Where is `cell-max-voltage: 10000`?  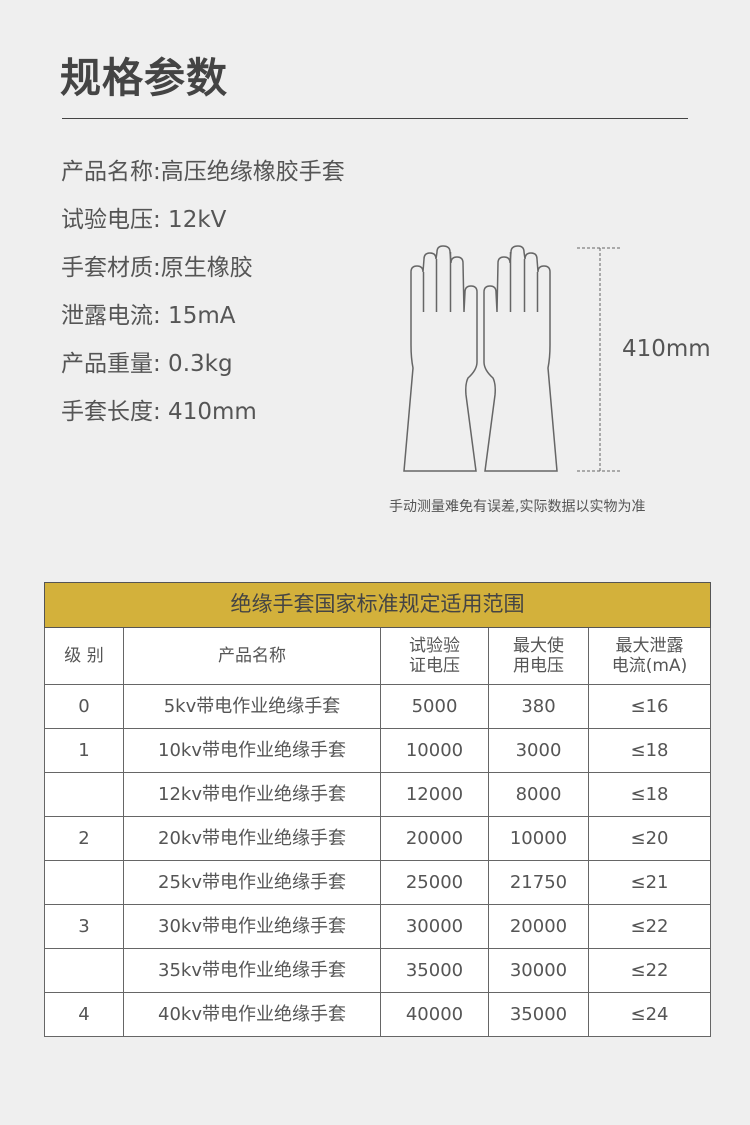 cell-max-voltage: 10000 is located at coordinates (538, 838).